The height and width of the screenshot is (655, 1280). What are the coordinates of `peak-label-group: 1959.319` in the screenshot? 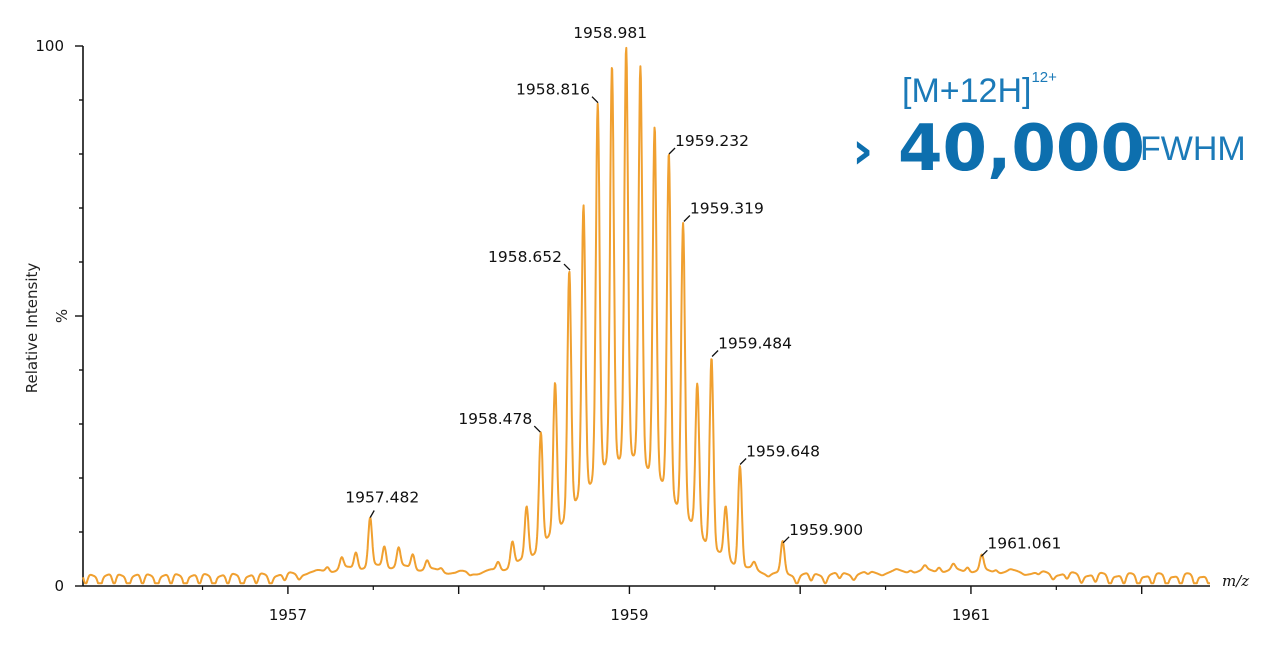 It's located at (723, 211).